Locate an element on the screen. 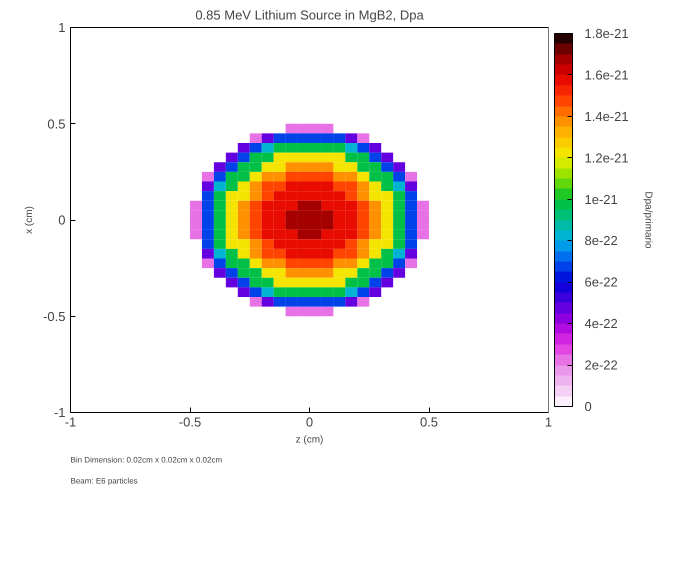 The width and height of the screenshot is (674, 577). y-tick-label: 0.5 is located at coordinates (56, 124).